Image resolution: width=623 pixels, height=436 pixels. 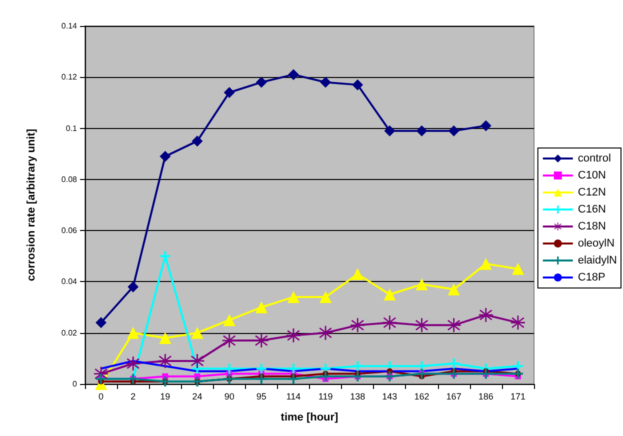 What do you see at coordinates (72, 128) in the screenshot?
I see `y-tick-label: 0.1` at bounding box center [72, 128].